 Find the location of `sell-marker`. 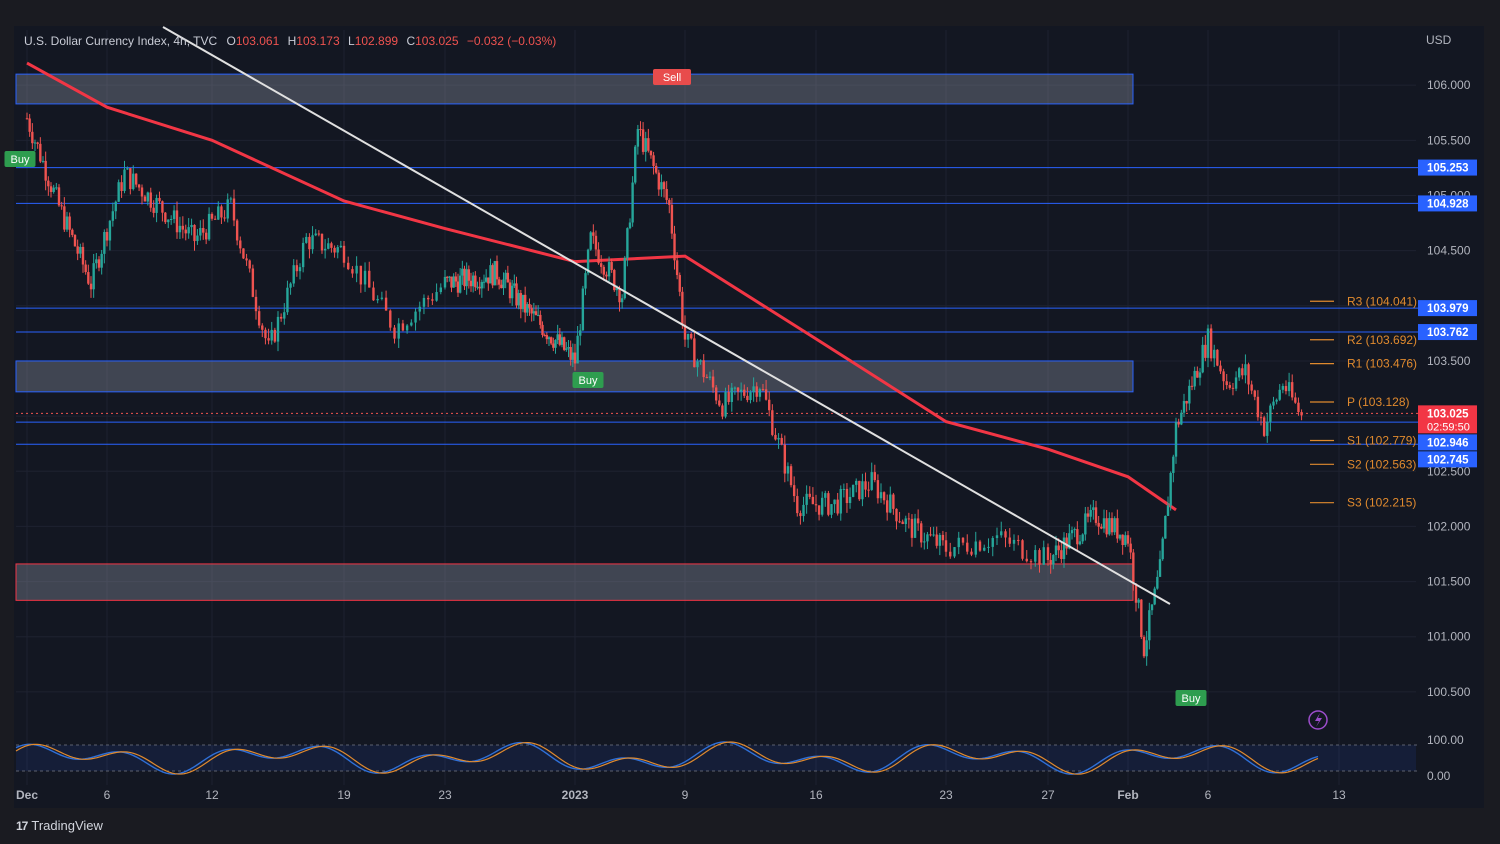

sell-marker is located at coordinates (672, 77).